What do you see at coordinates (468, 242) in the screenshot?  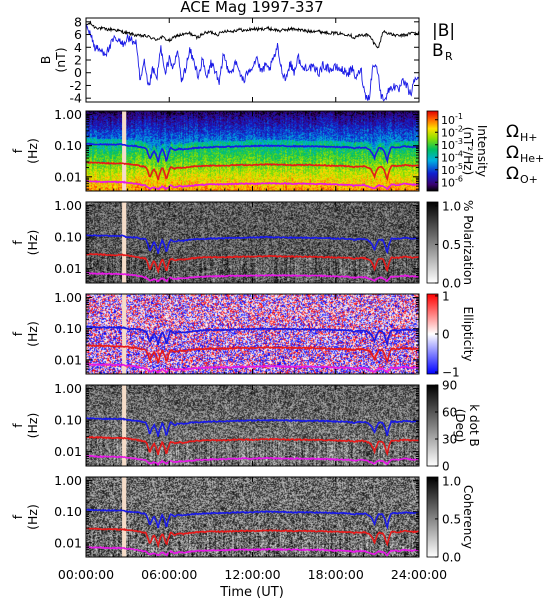 I see `colorbar-label: % Polarization` at bounding box center [468, 242].